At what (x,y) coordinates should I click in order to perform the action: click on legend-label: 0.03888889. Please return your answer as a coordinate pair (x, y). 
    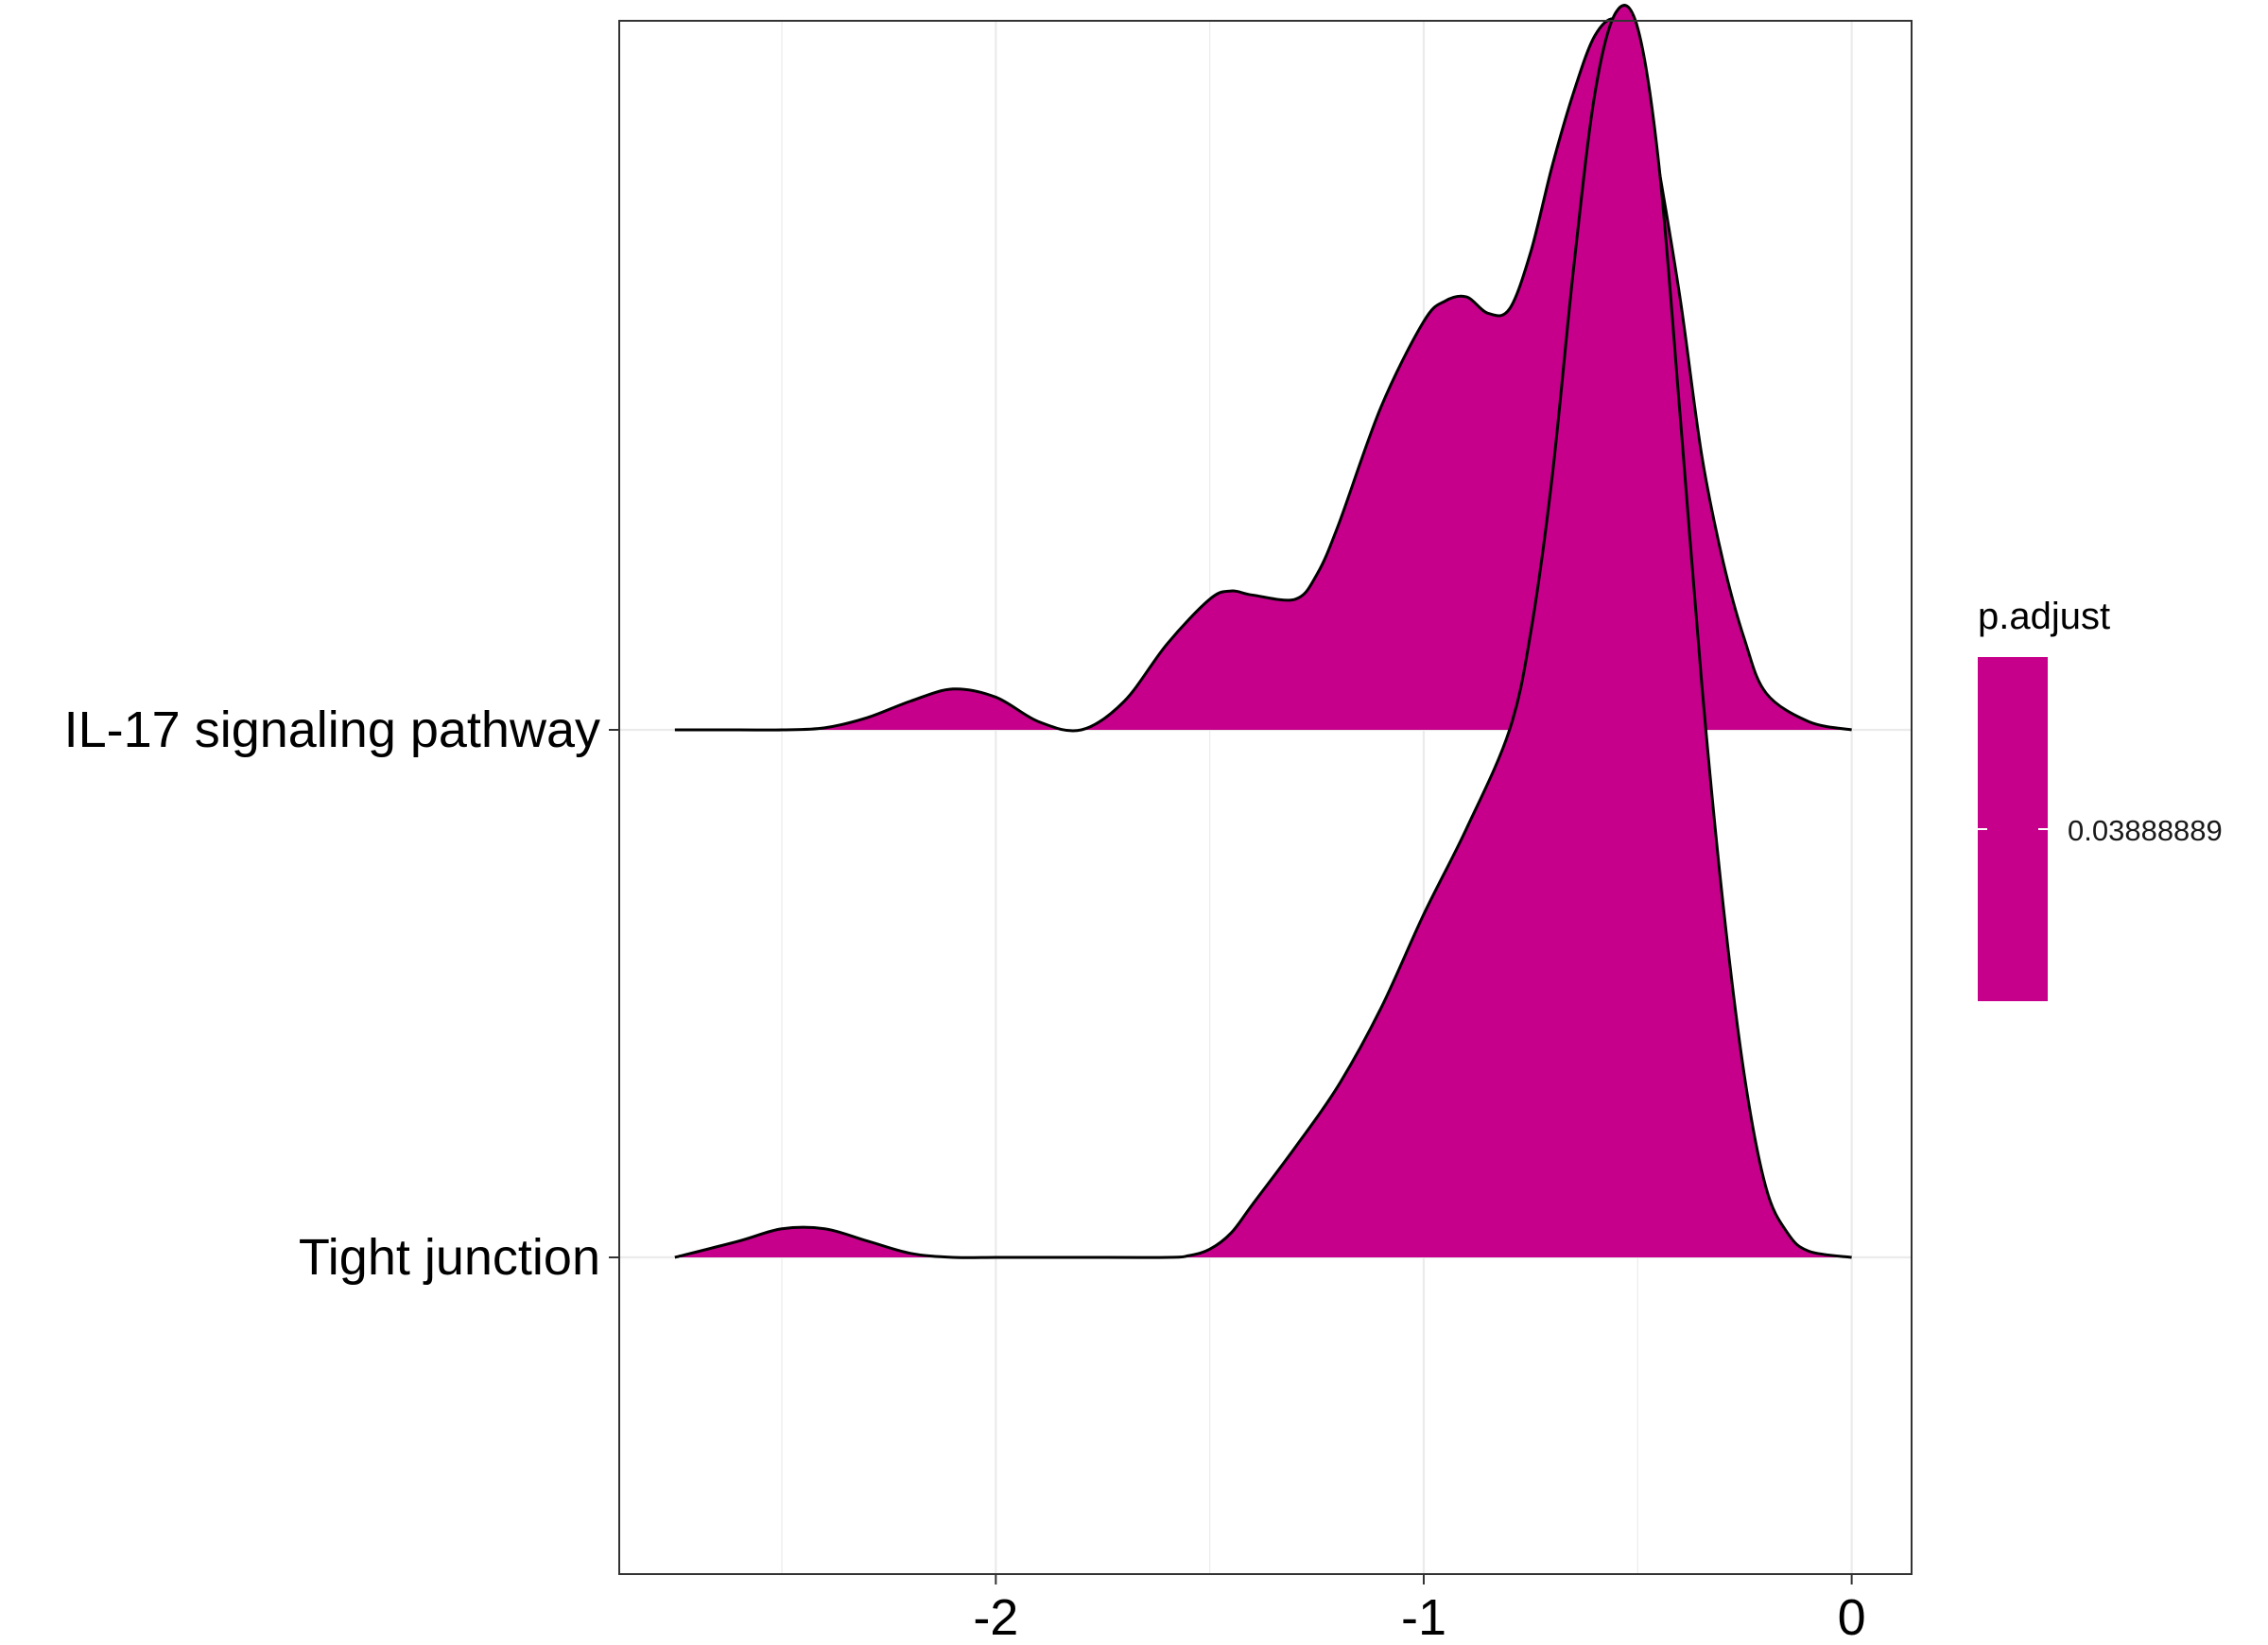
    Looking at the image, I should click on (2145, 830).